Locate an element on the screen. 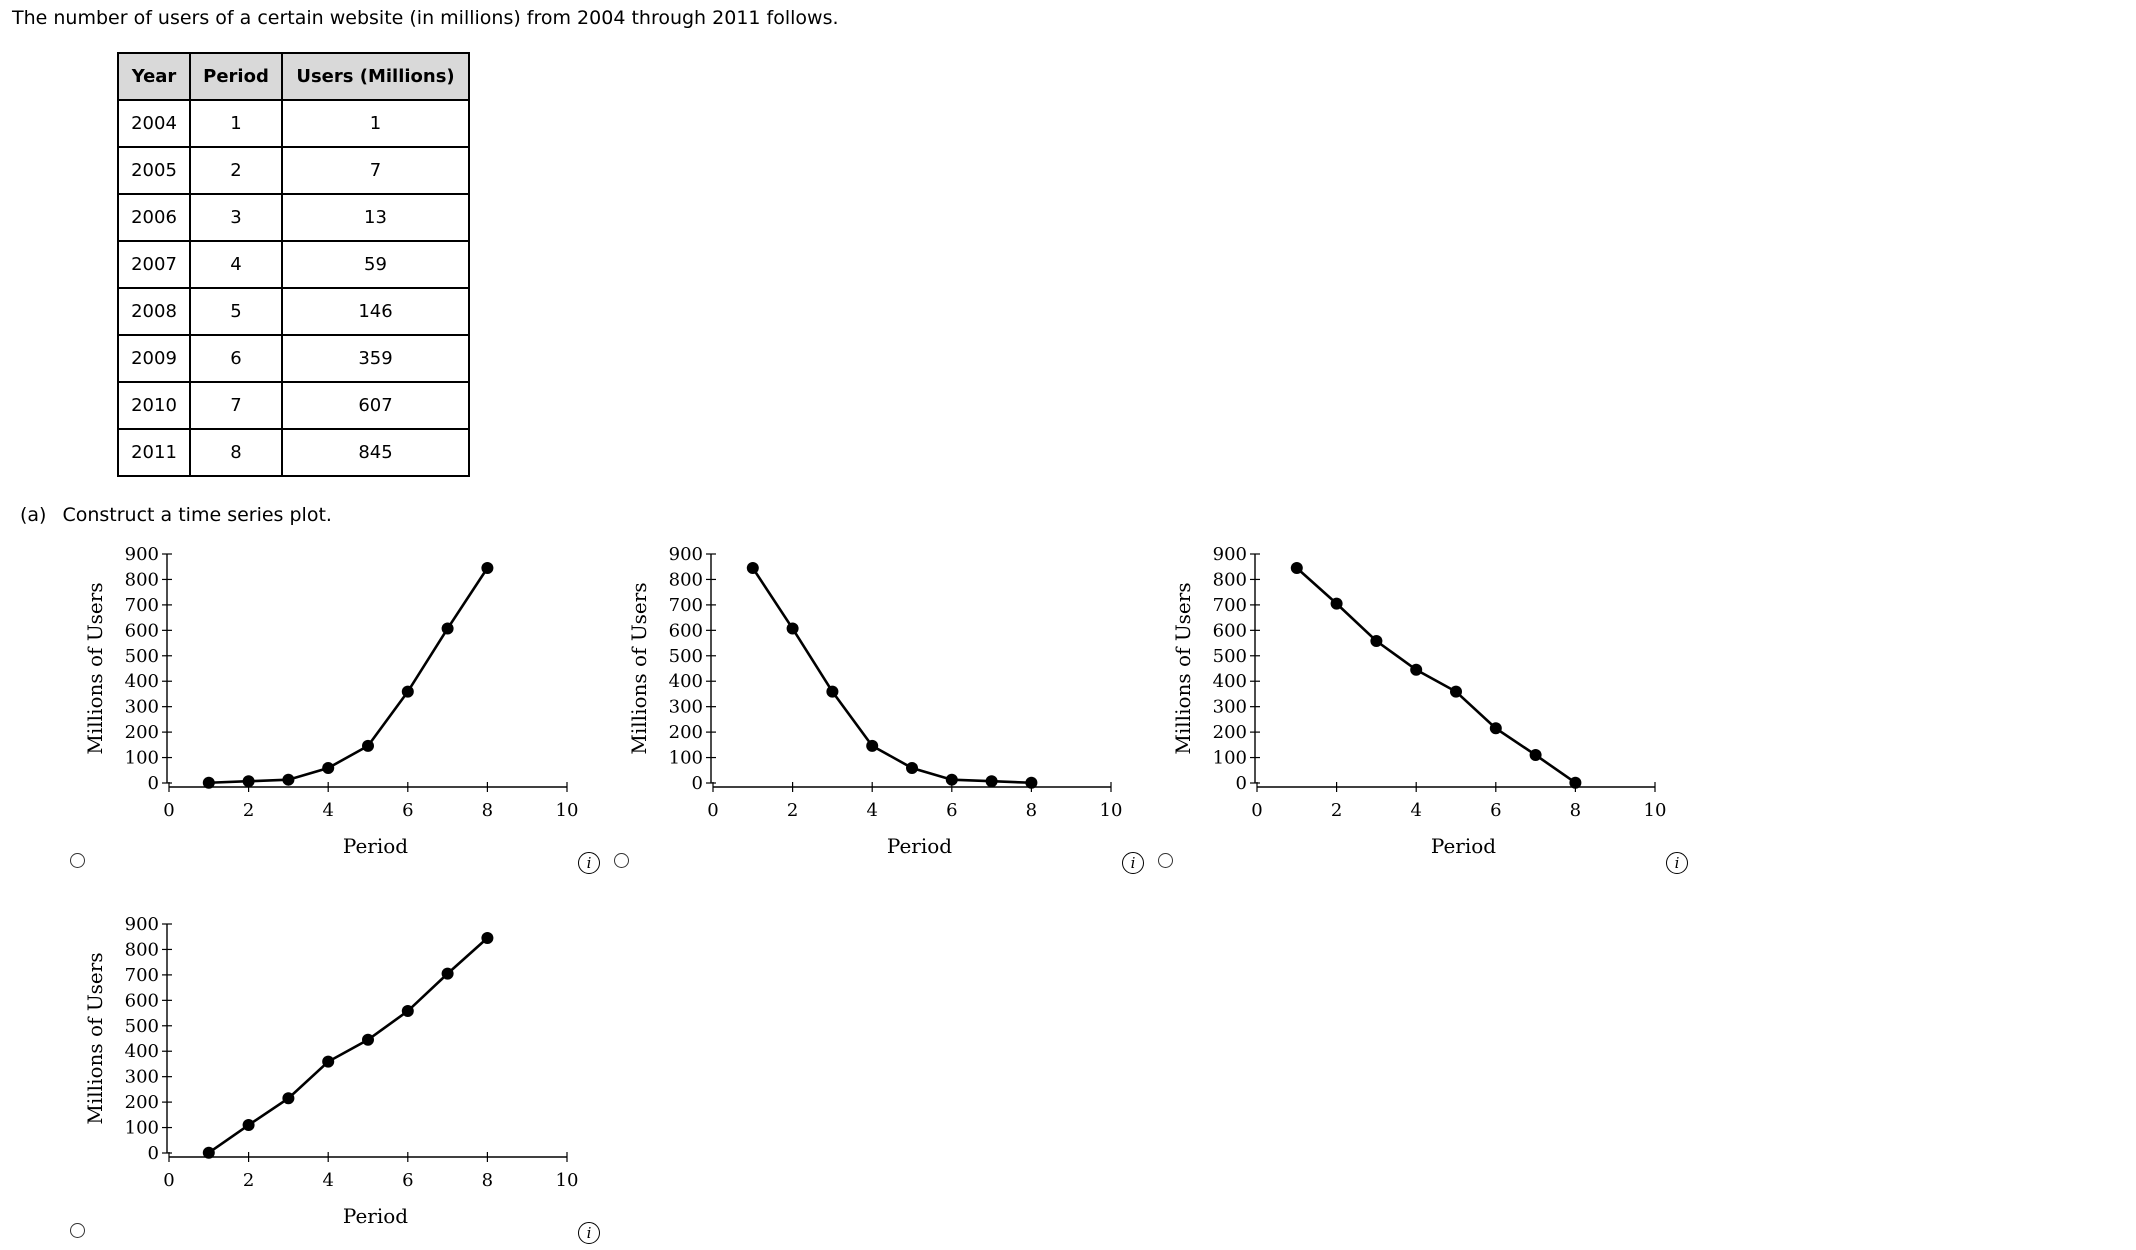 The height and width of the screenshot is (1250, 2136). option-3-radio is located at coordinates (1165, 860).